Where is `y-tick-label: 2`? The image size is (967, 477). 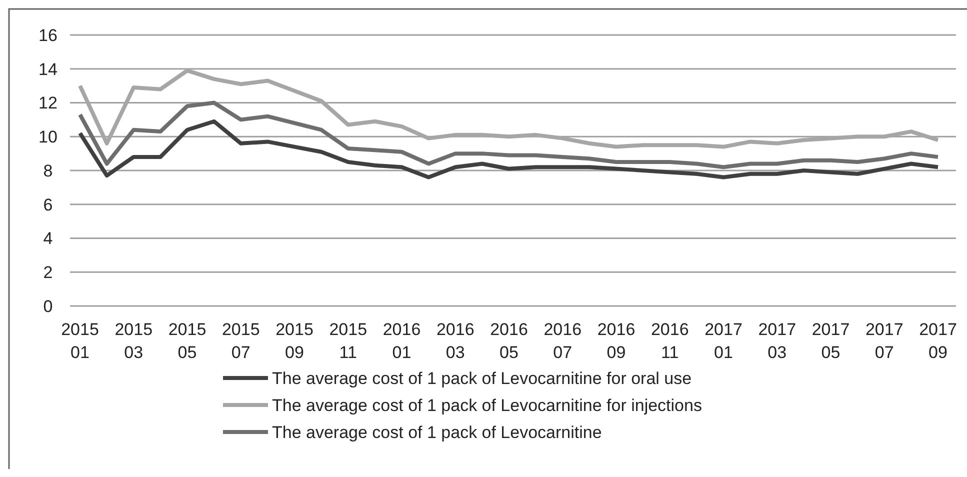
y-tick-label: 2 is located at coordinates (48, 272).